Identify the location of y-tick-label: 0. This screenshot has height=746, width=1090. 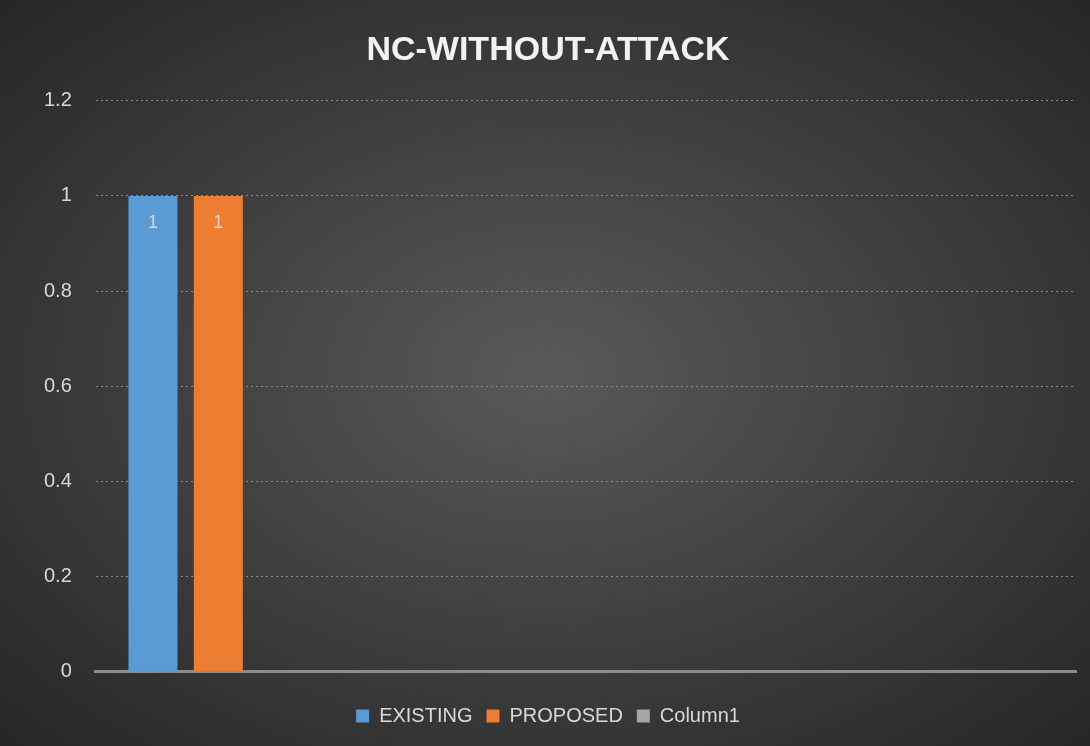
(66, 670).